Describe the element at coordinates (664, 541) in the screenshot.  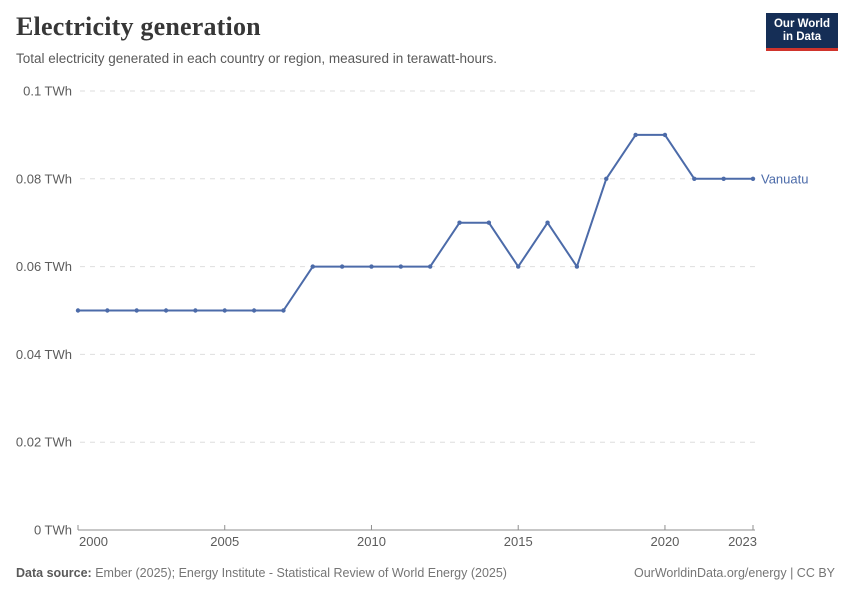
I see `x-axis-tick-label: 2020` at that location.